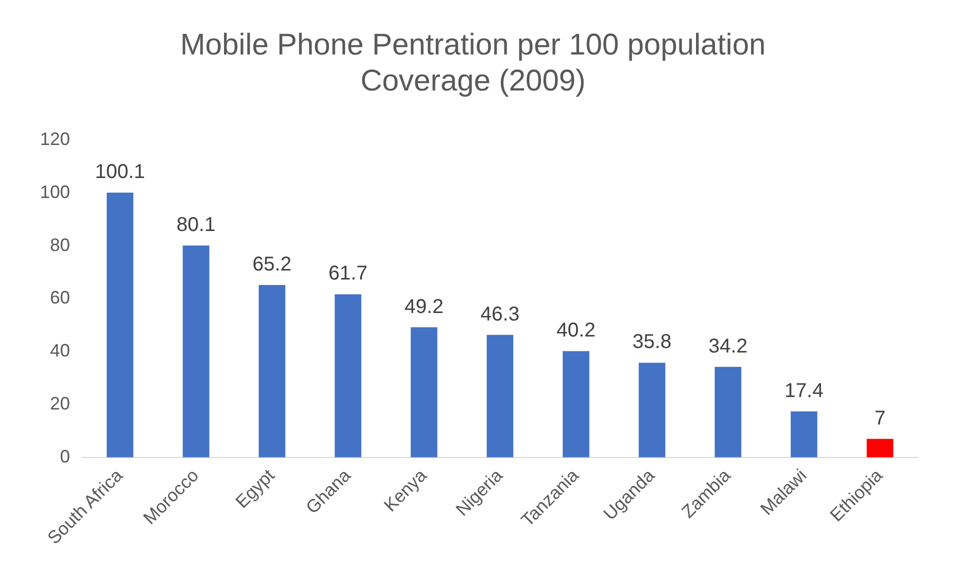  I want to click on data-label: 100.1, so click(120, 172).